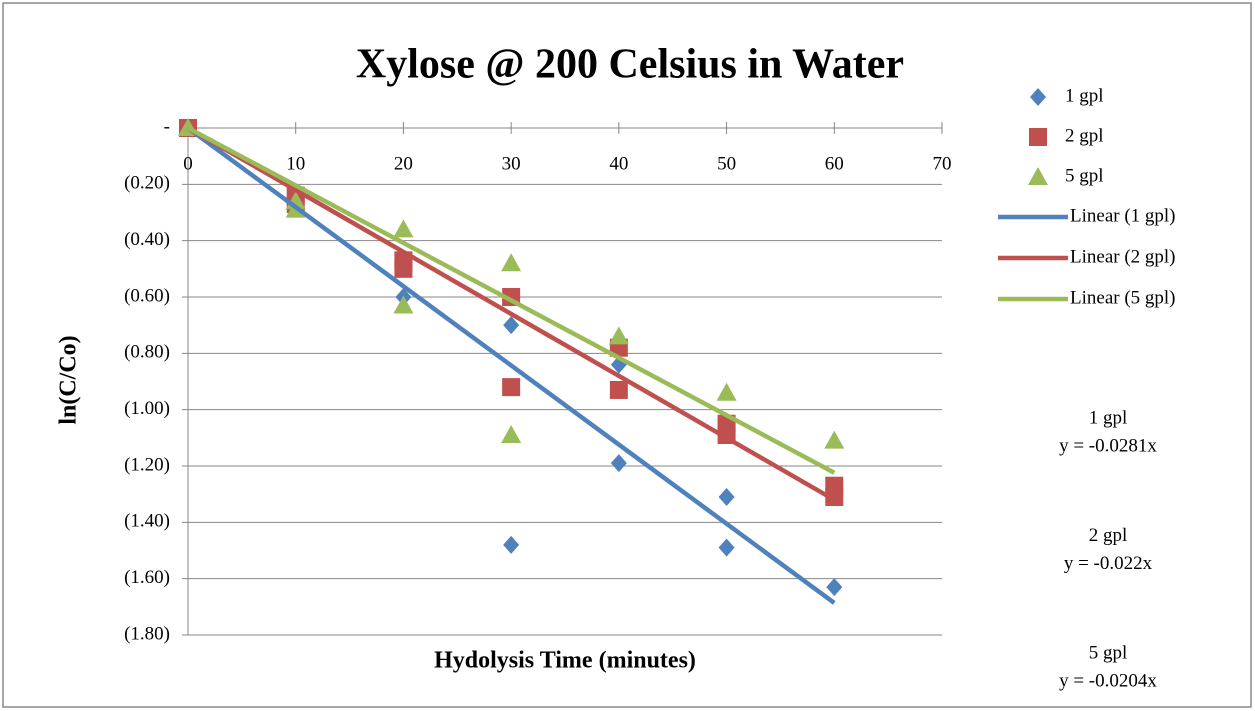  Describe the element at coordinates (147, 295) in the screenshot. I see `y-tick-label: (0.60)` at that location.